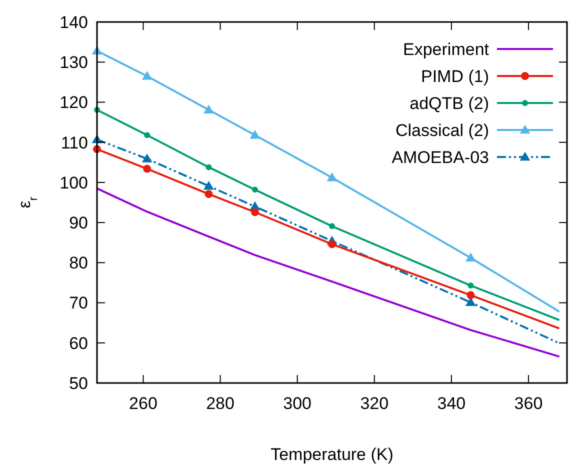 Image resolution: width=581 pixels, height=464 pixels. Describe the element at coordinates (455, 76) in the screenshot. I see `legend-label: PIMD (1)` at that location.